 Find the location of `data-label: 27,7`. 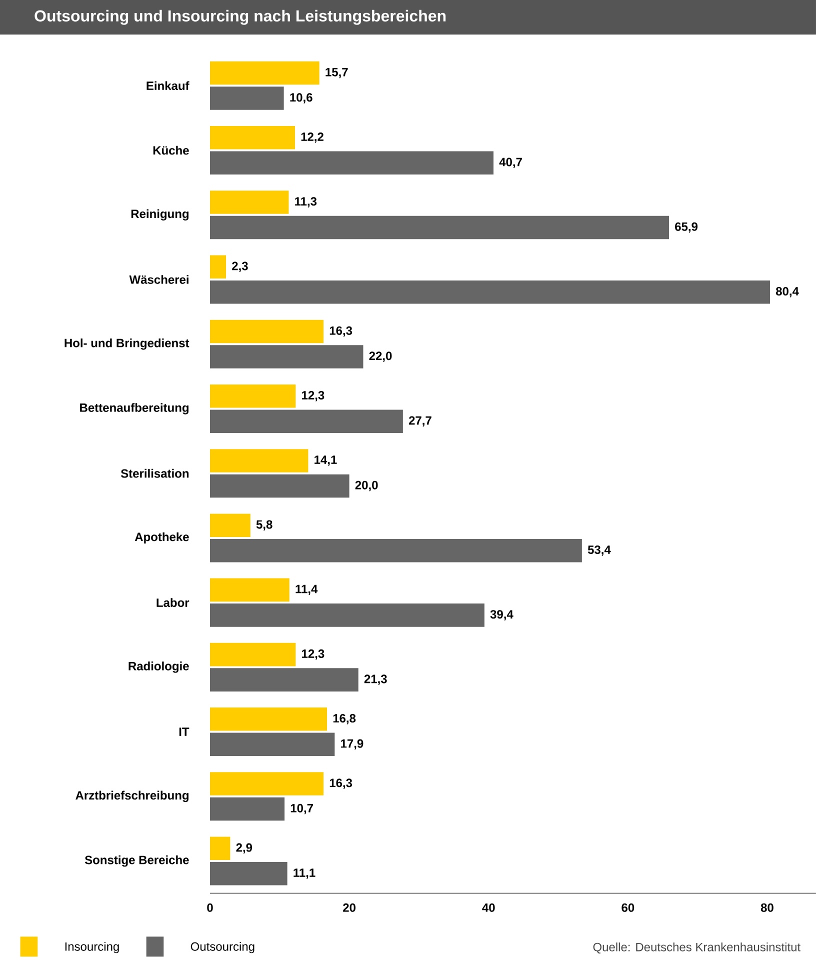

data-label: 27,7 is located at coordinates (420, 421).